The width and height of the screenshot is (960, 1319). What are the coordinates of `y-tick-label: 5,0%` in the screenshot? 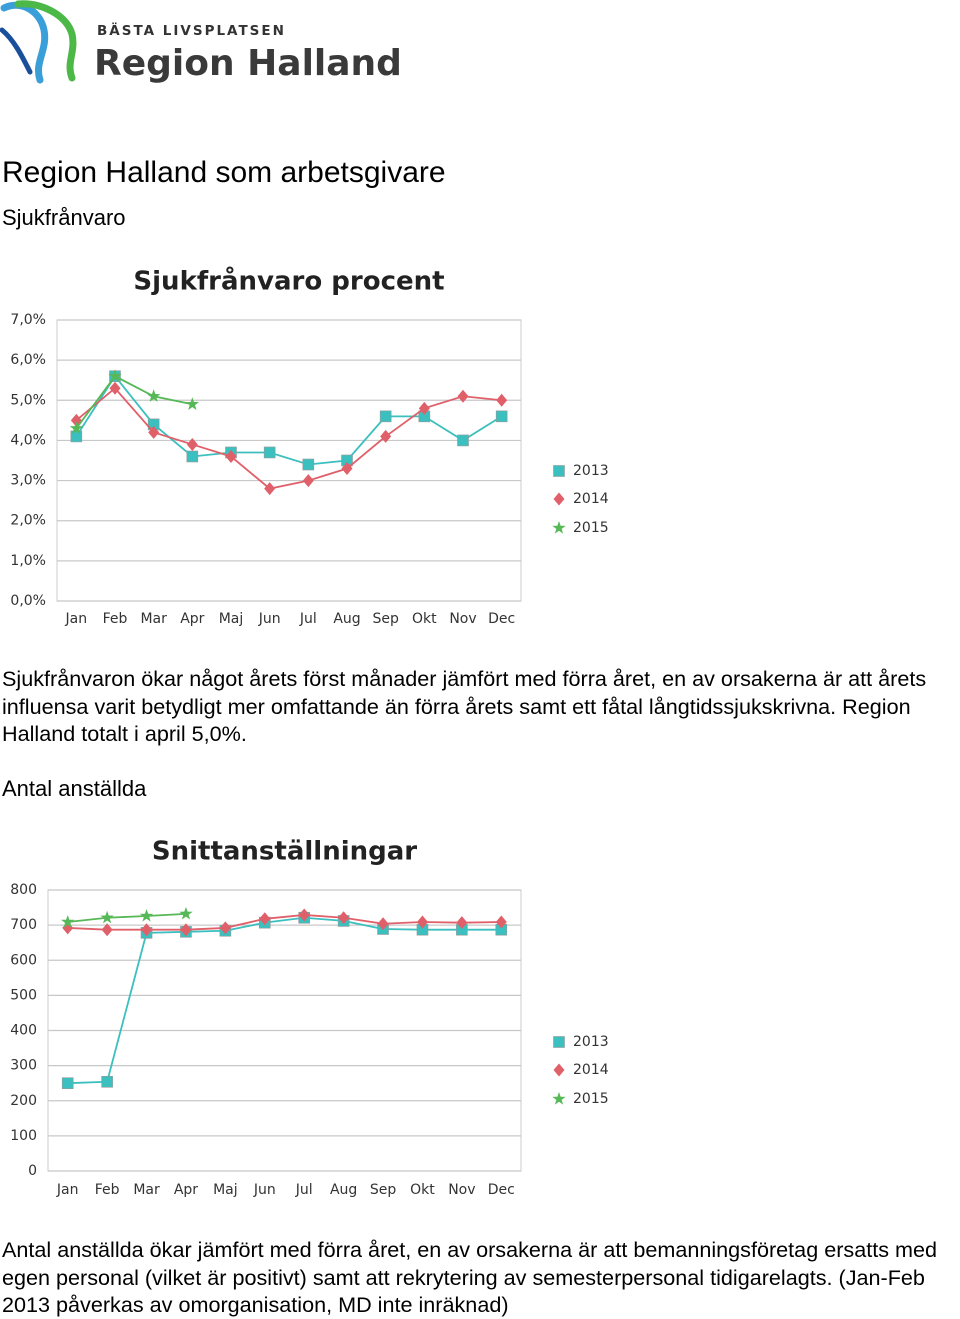 It's located at (28, 400).